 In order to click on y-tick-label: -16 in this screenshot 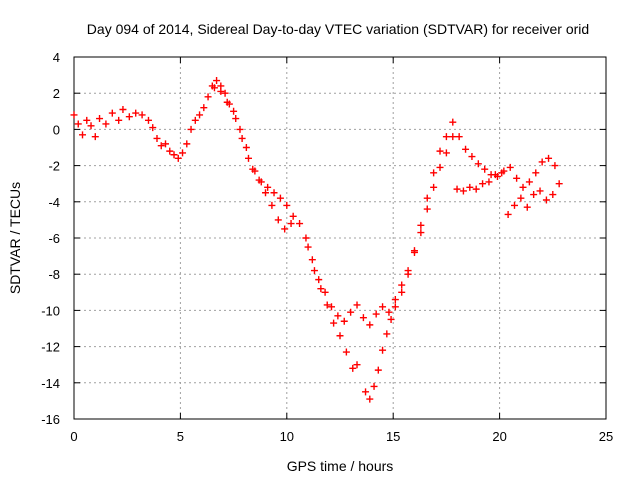, I will do `click(50, 419)`.